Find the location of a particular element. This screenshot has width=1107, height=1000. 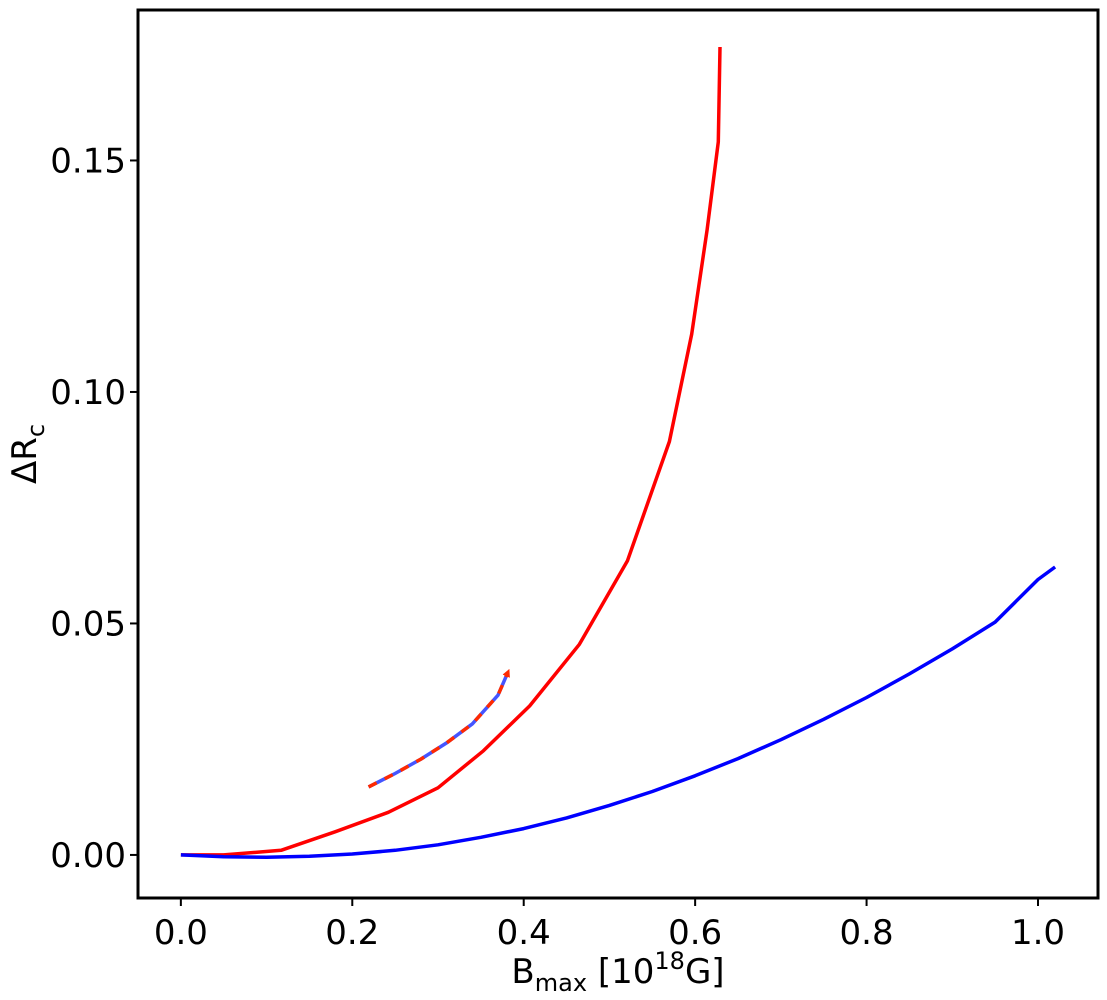

x-tick-label: 0.8 is located at coordinates (867, 933).